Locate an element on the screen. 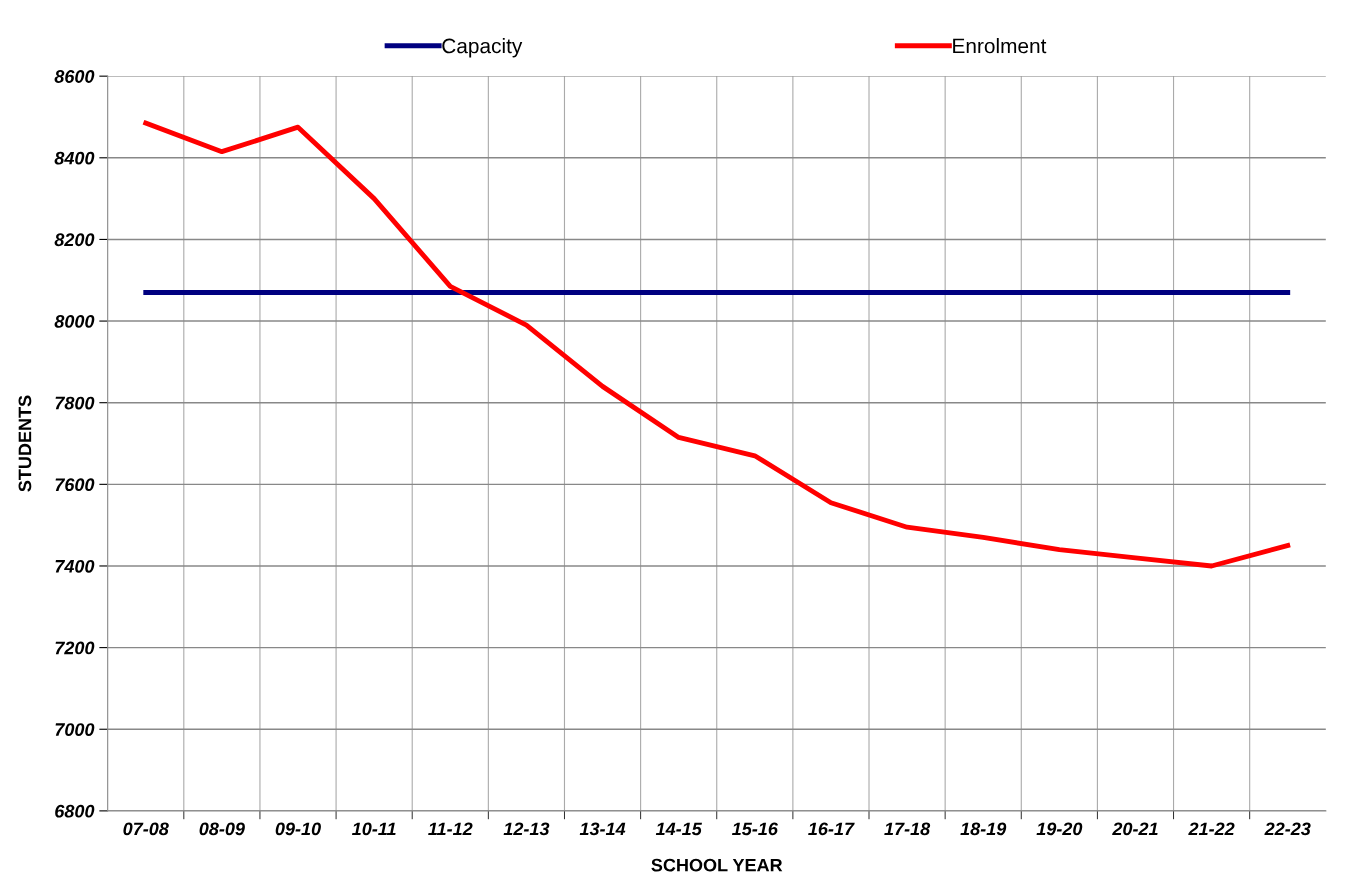 The height and width of the screenshot is (896, 1346). x-tick-label: 18-19 is located at coordinates (983, 829).